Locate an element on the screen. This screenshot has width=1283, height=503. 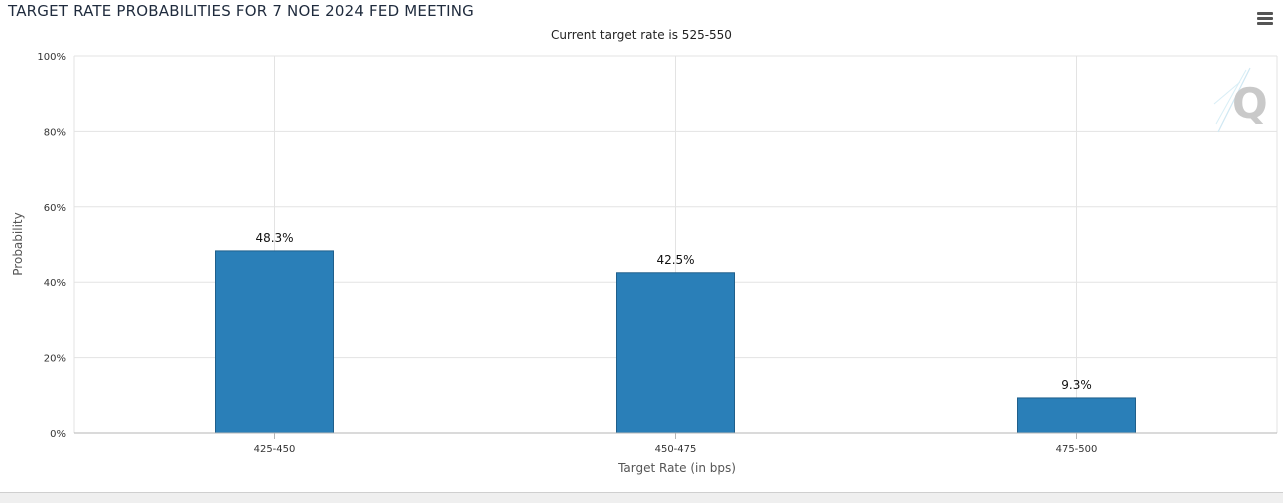
y-axis-title: Probability is located at coordinates (18, 243).